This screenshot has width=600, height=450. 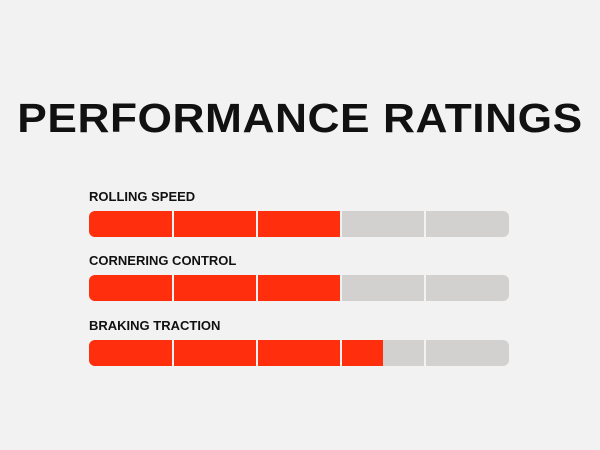 I want to click on rating-rolling-speed: ROLLING SPEED, so click(x=299, y=213).